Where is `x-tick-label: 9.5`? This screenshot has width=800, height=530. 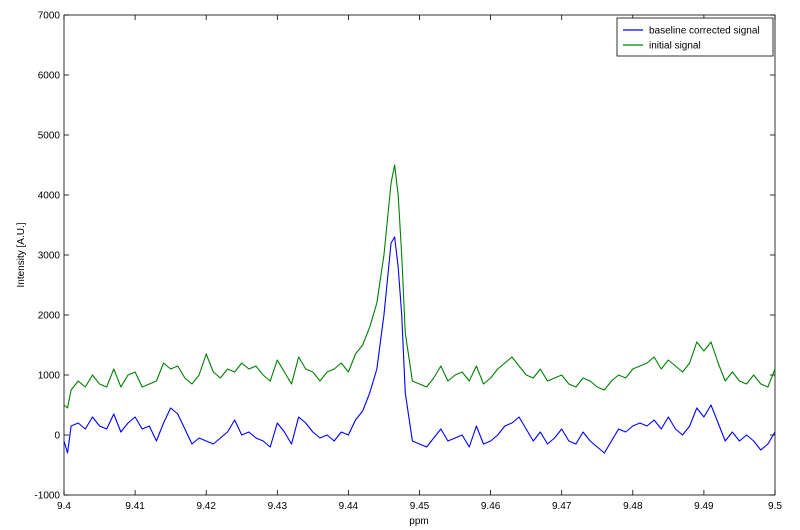 x-tick-label: 9.5 is located at coordinates (775, 506).